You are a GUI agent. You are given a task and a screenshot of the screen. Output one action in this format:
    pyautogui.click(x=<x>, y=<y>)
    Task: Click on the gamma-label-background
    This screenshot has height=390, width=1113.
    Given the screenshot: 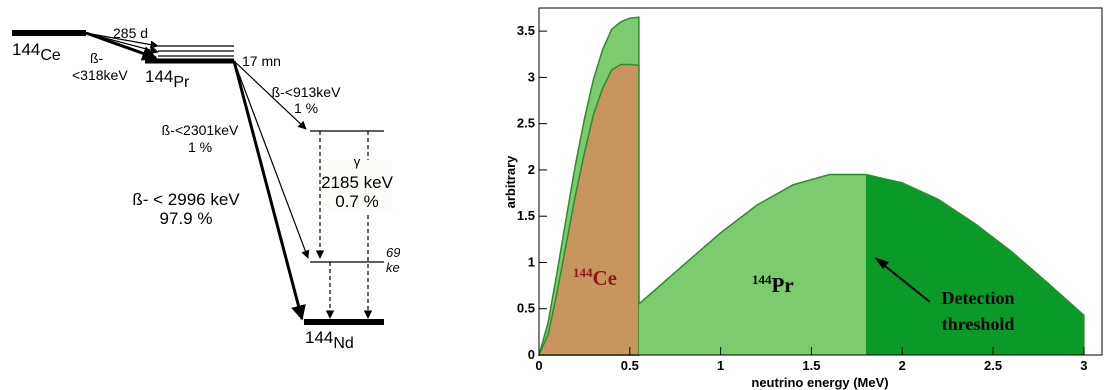 What is the action you would take?
    pyautogui.click(x=357, y=186)
    